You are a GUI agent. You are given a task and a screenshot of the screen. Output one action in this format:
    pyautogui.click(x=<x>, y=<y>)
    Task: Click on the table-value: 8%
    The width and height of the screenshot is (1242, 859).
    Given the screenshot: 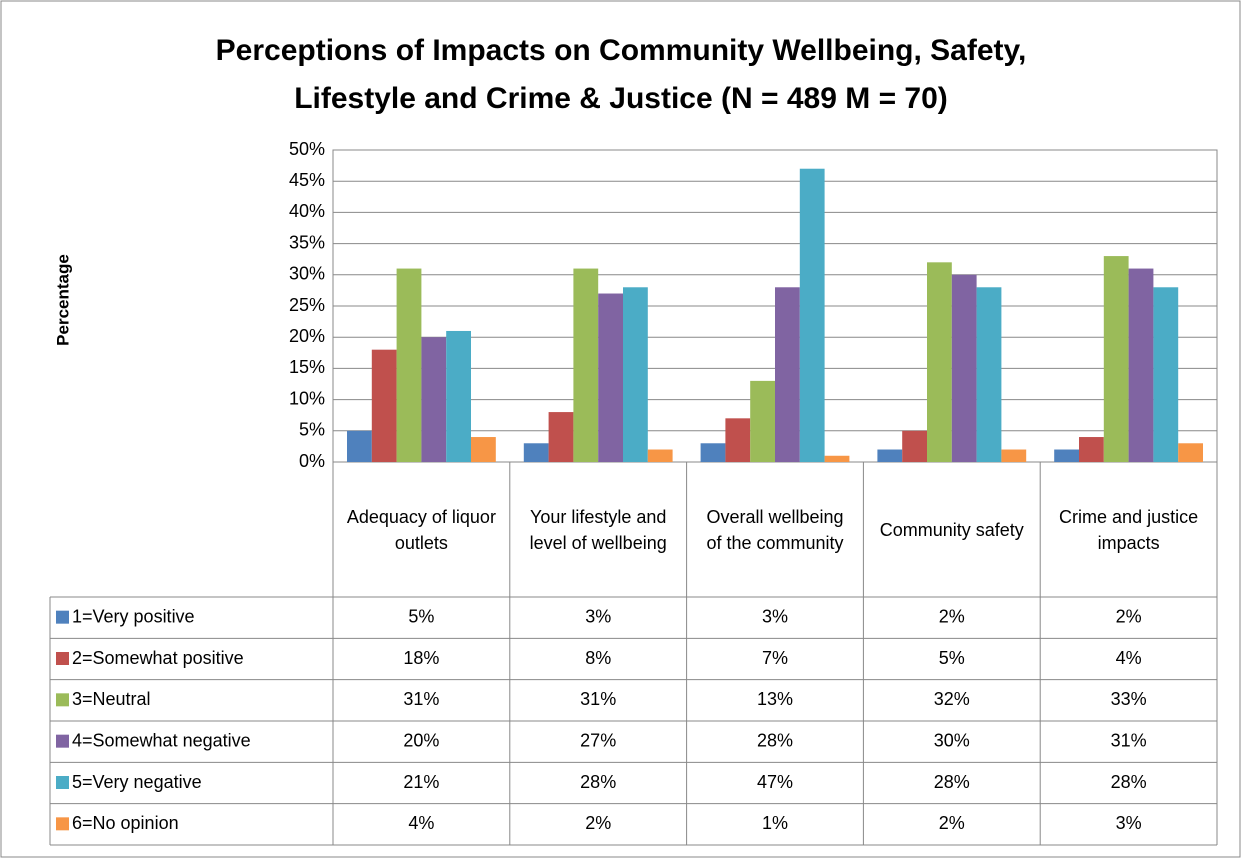 What is the action you would take?
    pyautogui.click(x=598, y=658)
    